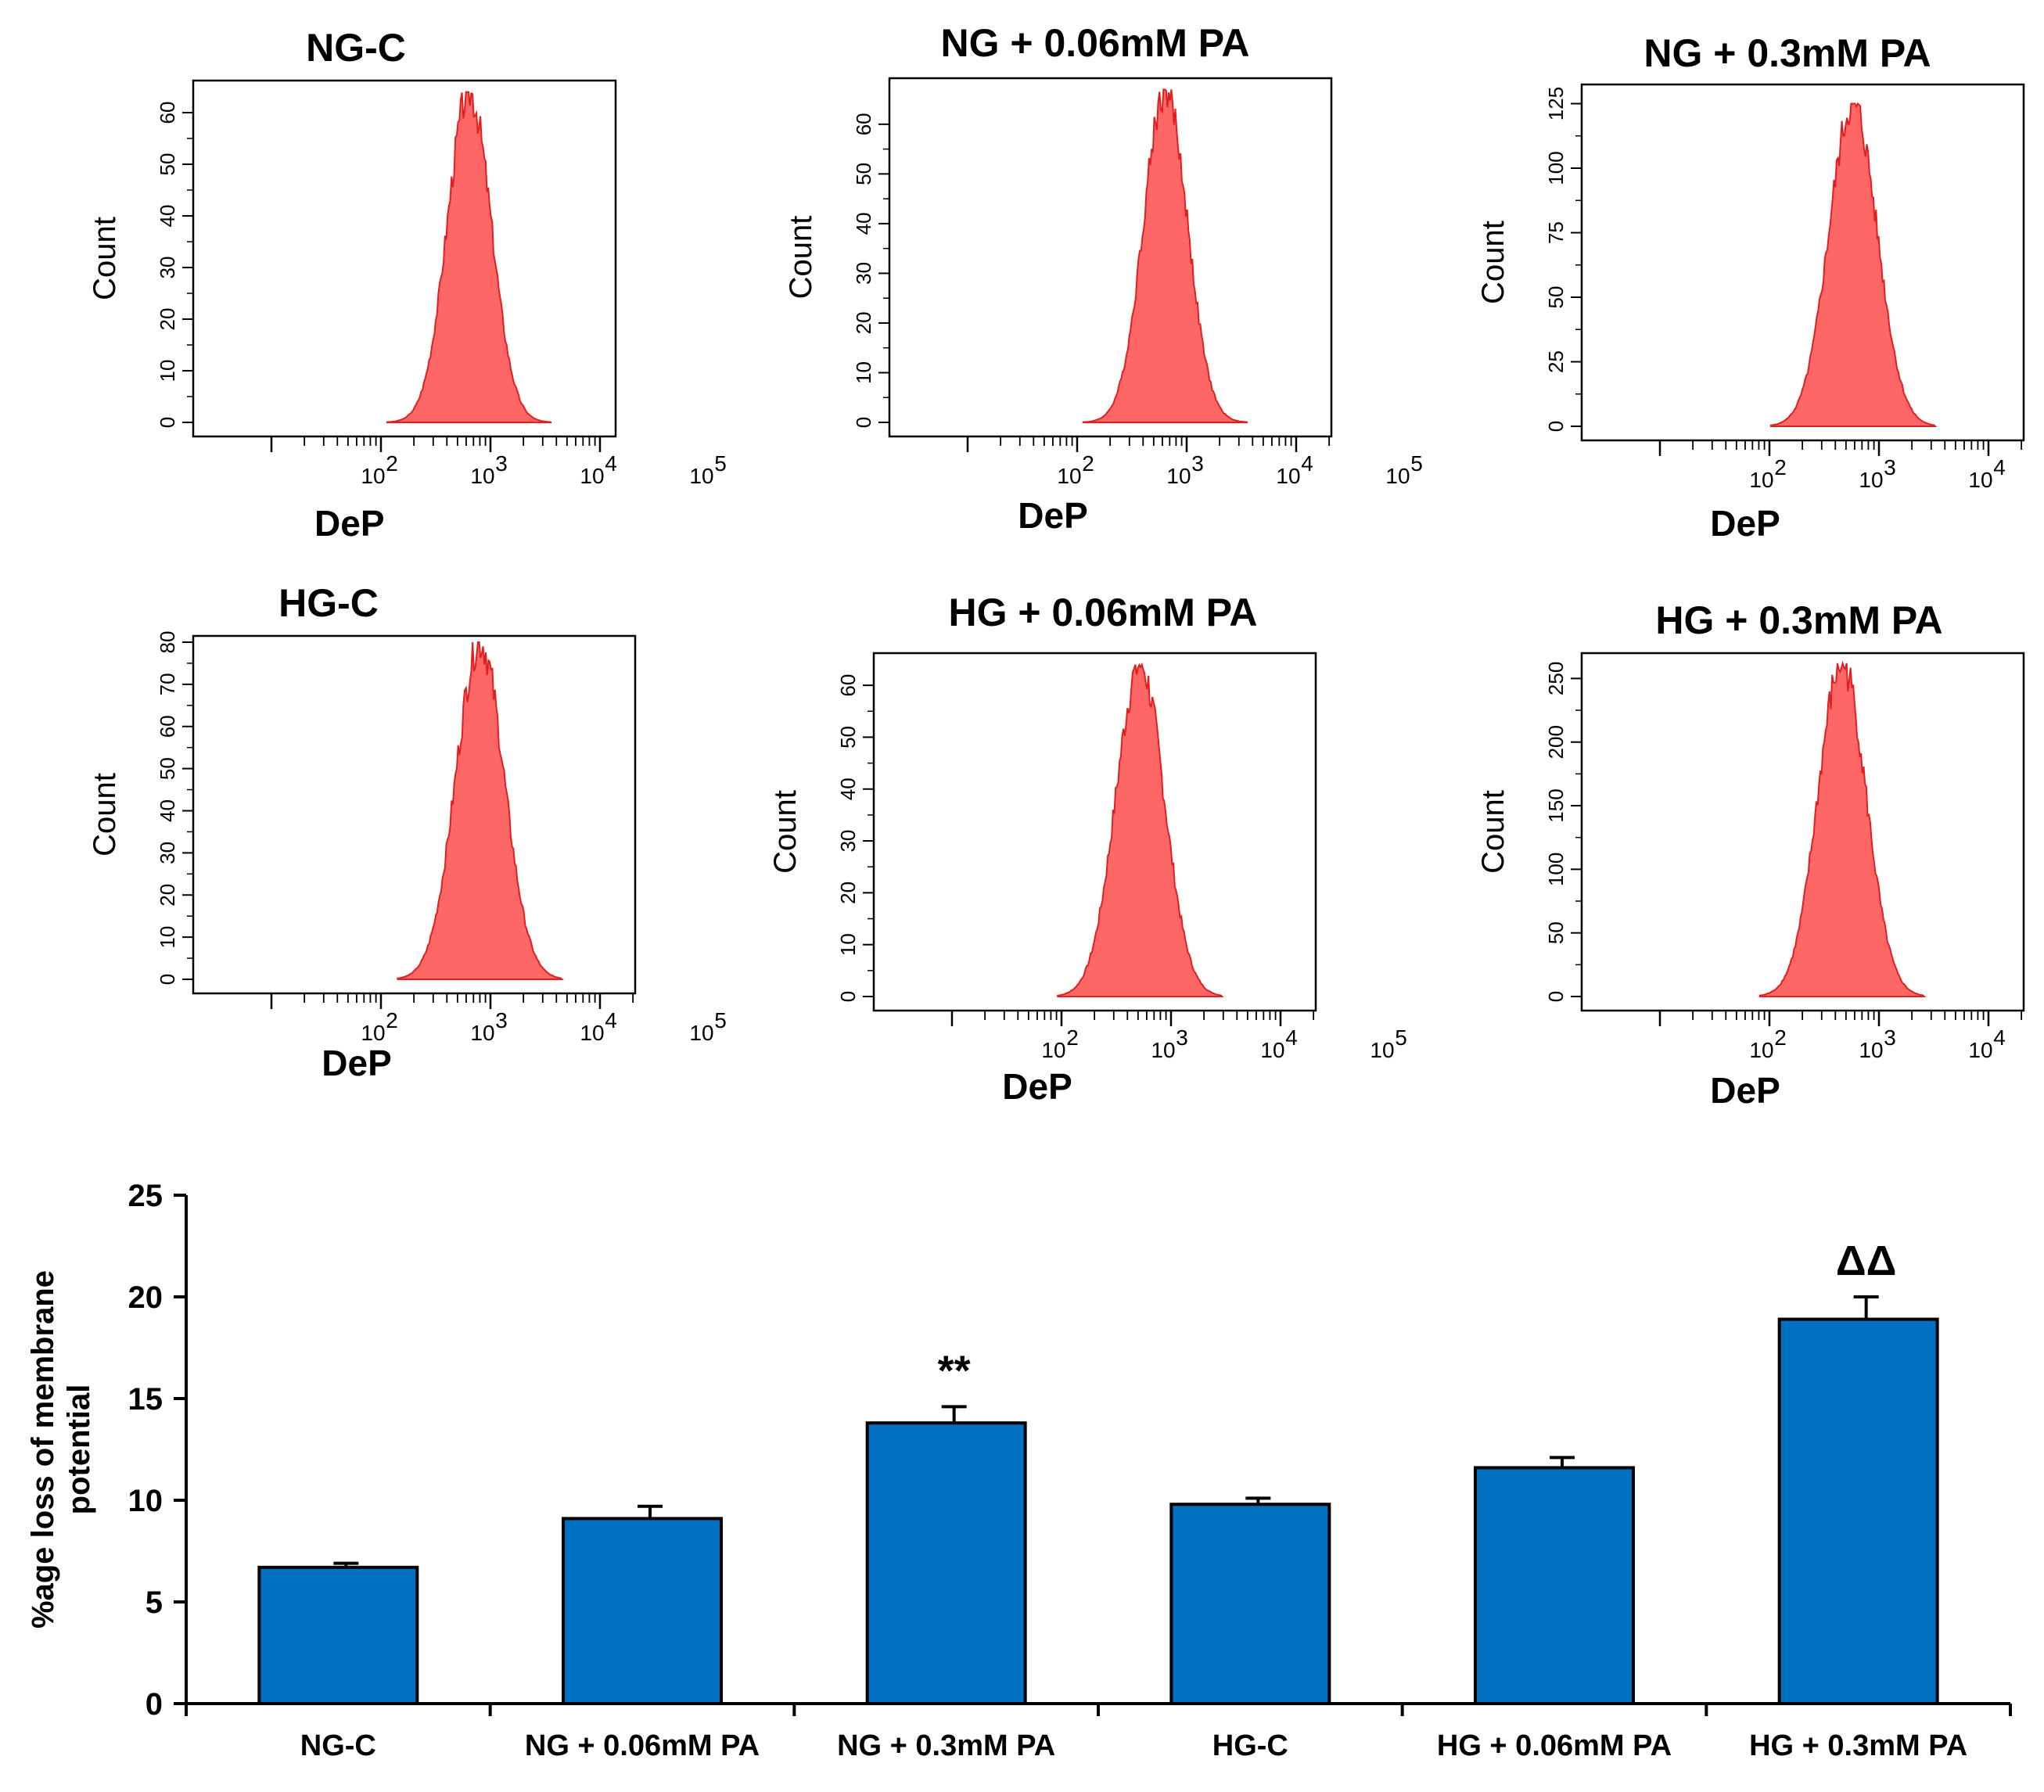 This screenshot has height=1792, width=2044. Describe the element at coordinates (167, 642) in the screenshot. I see `y-tick-label: 80` at that location.